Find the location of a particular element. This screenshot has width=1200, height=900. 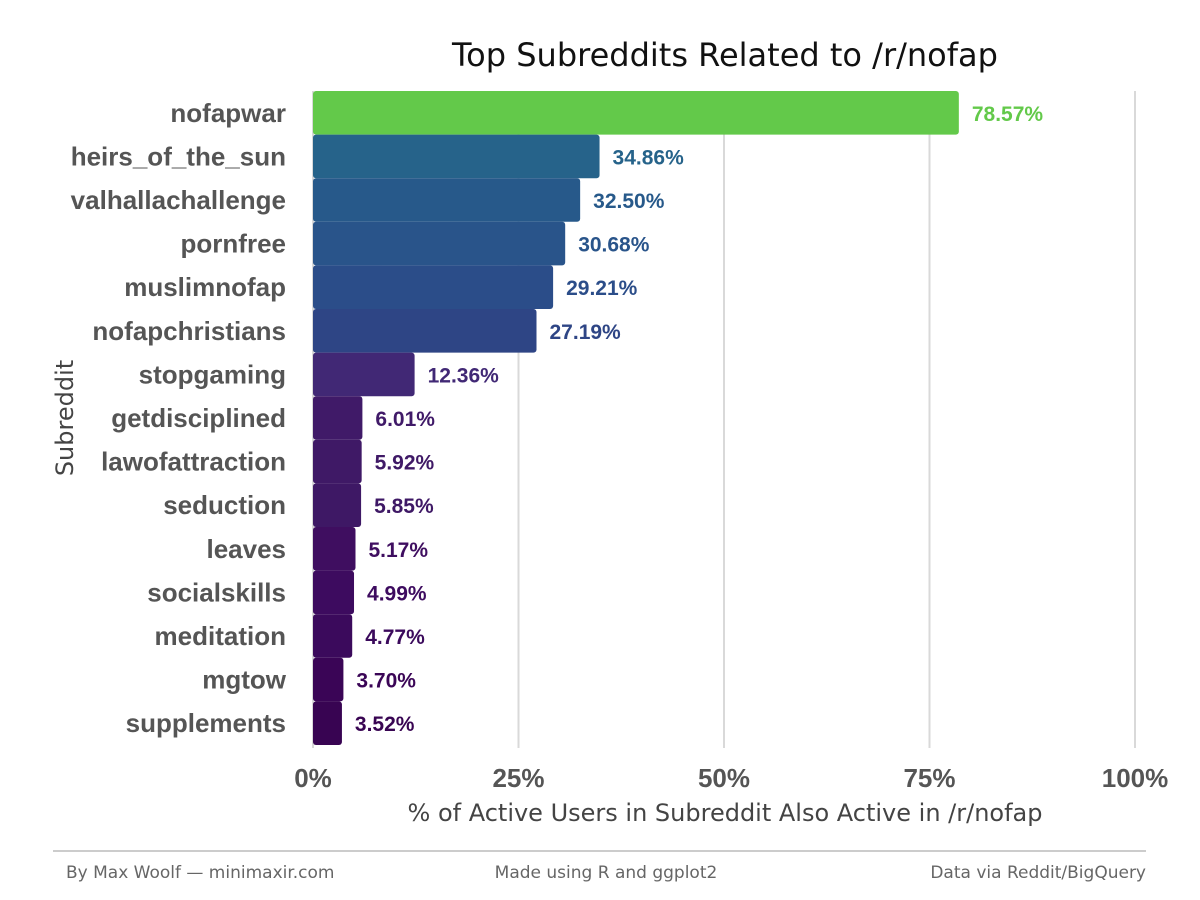

footer-tools: Made using R and ggplot2 is located at coordinates (606, 873).